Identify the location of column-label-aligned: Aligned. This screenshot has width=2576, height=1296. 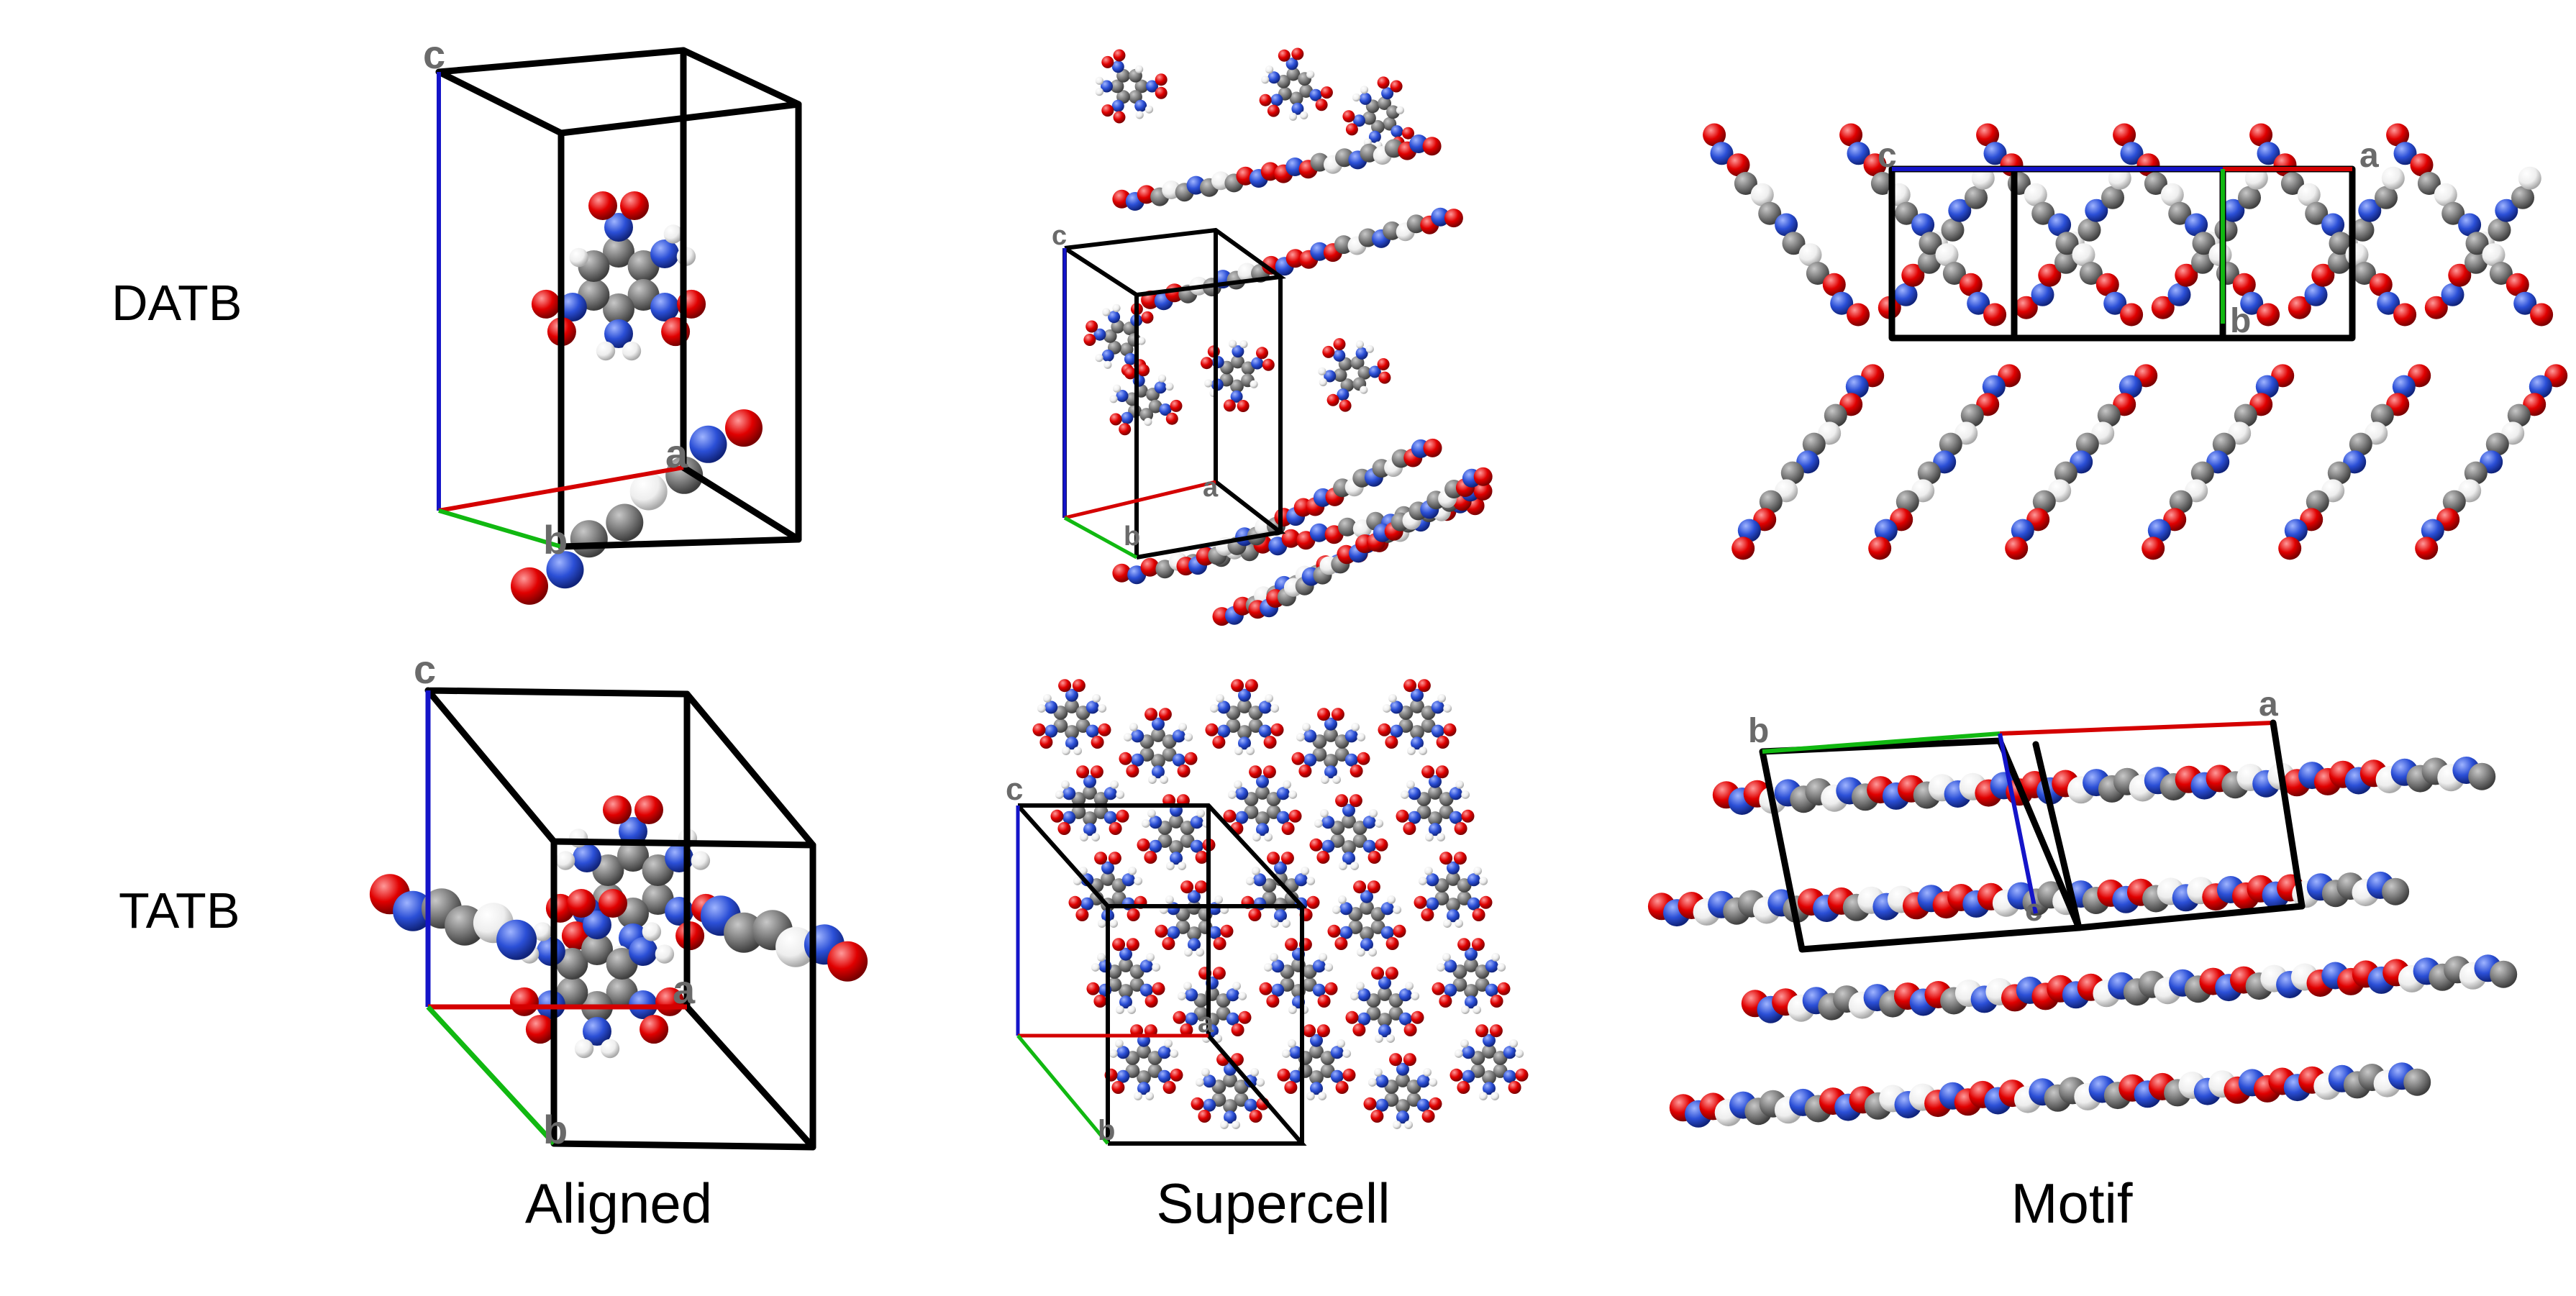
(618, 1203).